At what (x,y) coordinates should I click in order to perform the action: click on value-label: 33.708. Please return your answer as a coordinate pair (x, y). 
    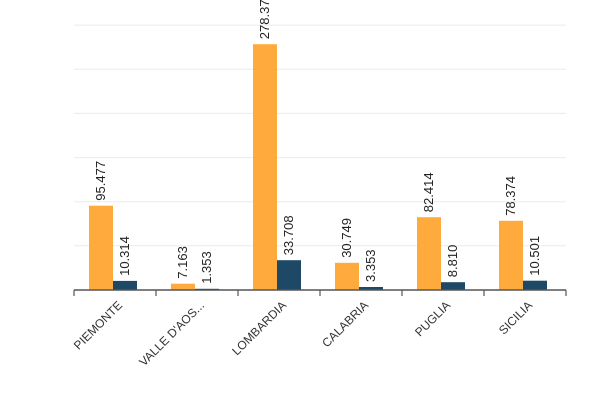
    Looking at the image, I should click on (288, 235).